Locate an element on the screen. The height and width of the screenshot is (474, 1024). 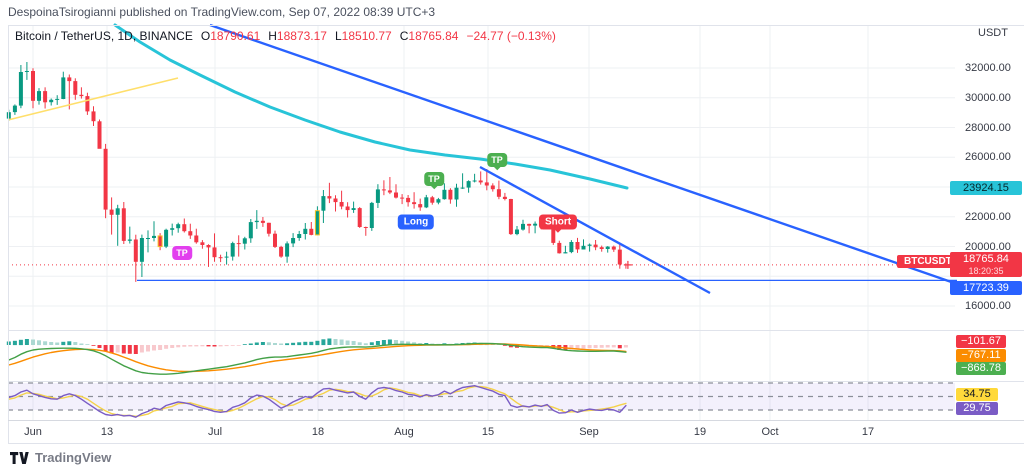
stoch-k-badge: 29.75 is located at coordinates (977, 408).